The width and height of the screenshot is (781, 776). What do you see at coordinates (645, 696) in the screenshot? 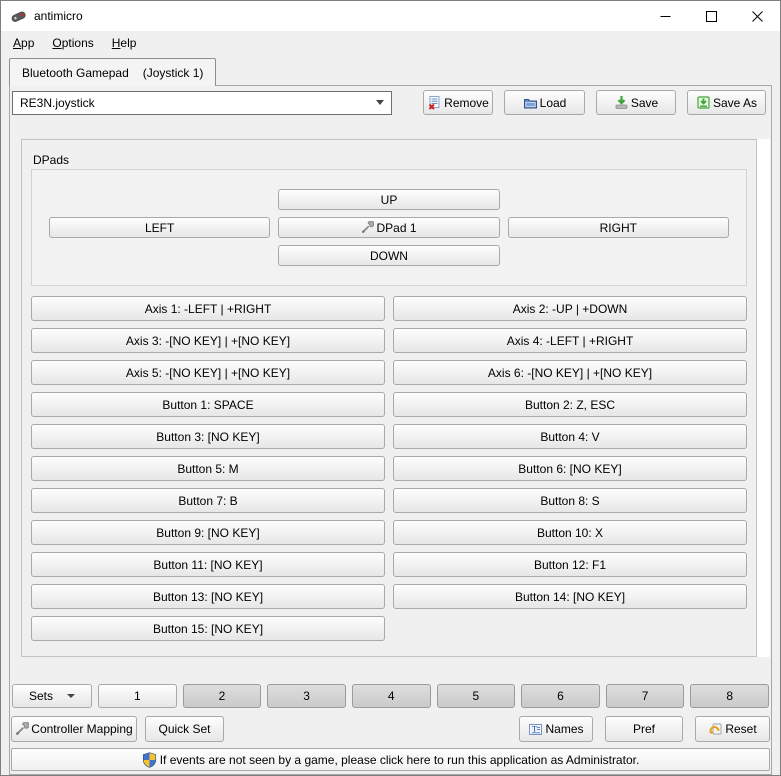
I see `set-7-button: 7` at bounding box center [645, 696].